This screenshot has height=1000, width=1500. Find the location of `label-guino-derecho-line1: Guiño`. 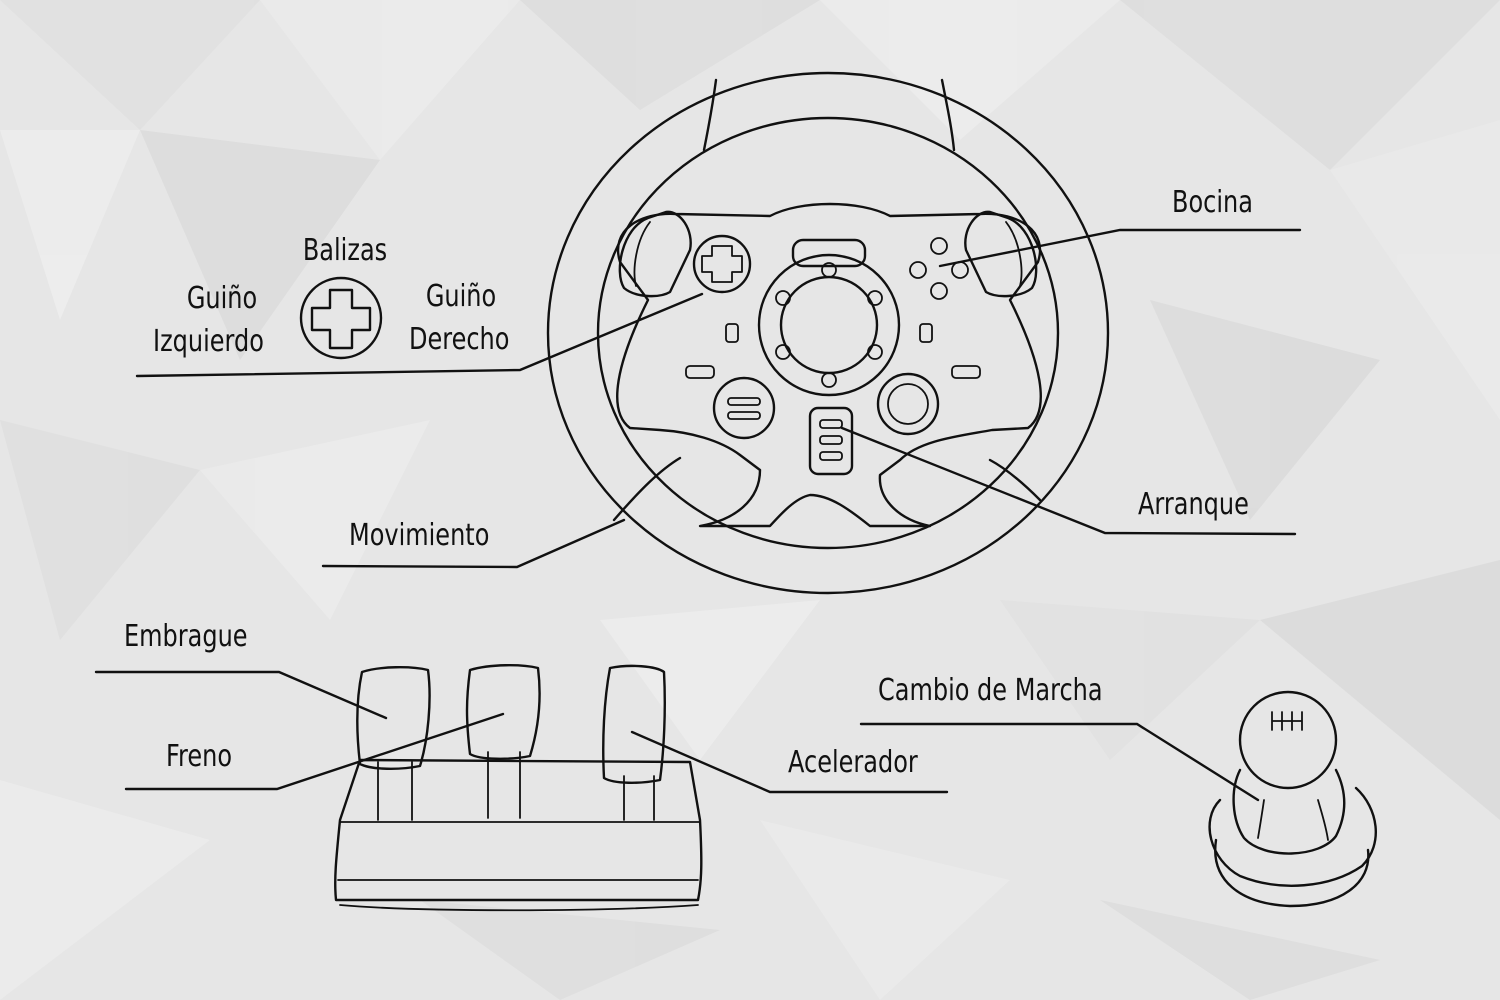

label-guino-derecho-line1: Guiño is located at coordinates (461, 296).